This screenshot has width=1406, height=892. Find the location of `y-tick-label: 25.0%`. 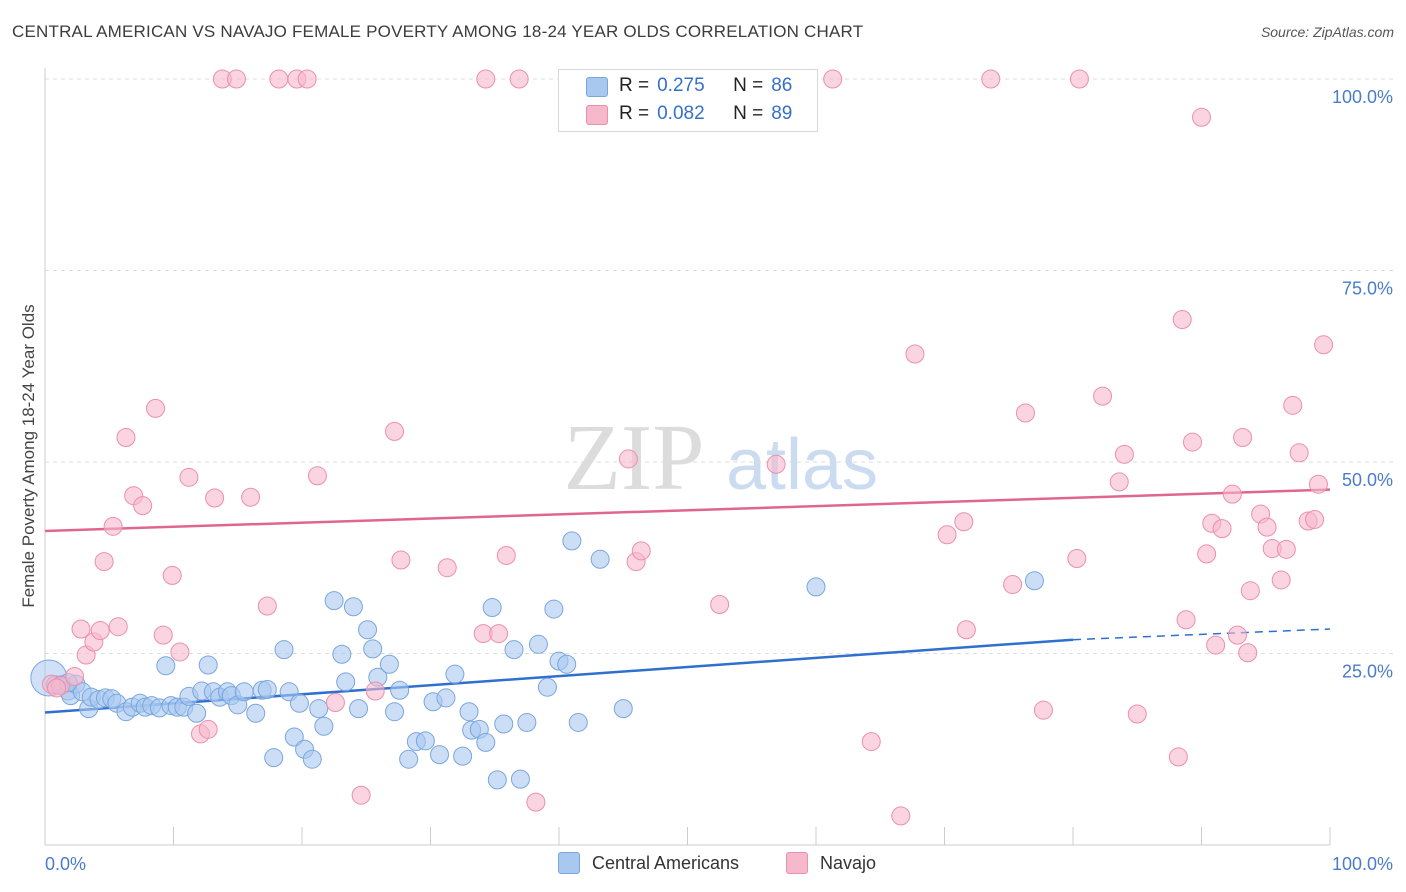

y-tick-label: 25.0% is located at coordinates (1367, 672).